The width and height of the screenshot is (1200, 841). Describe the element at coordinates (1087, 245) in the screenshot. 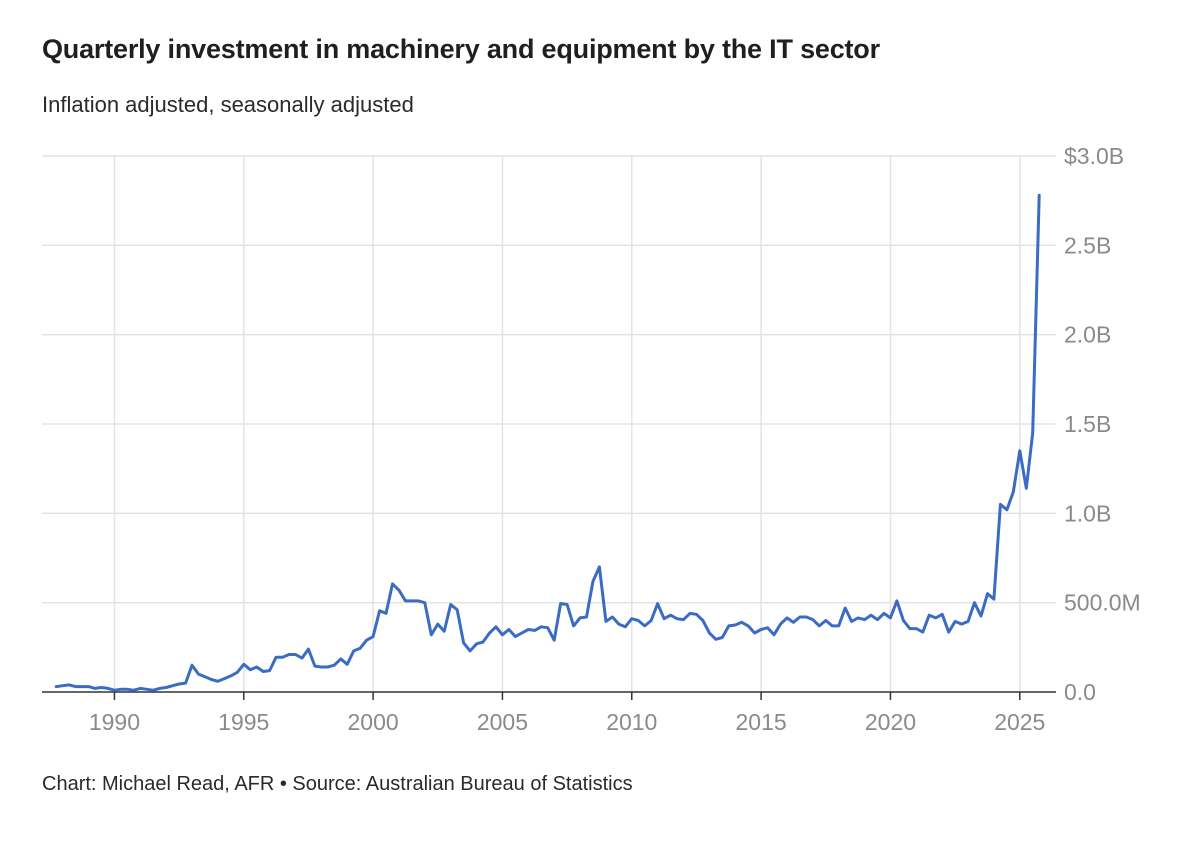

I see `y-tick-label: 2.5B` at that location.